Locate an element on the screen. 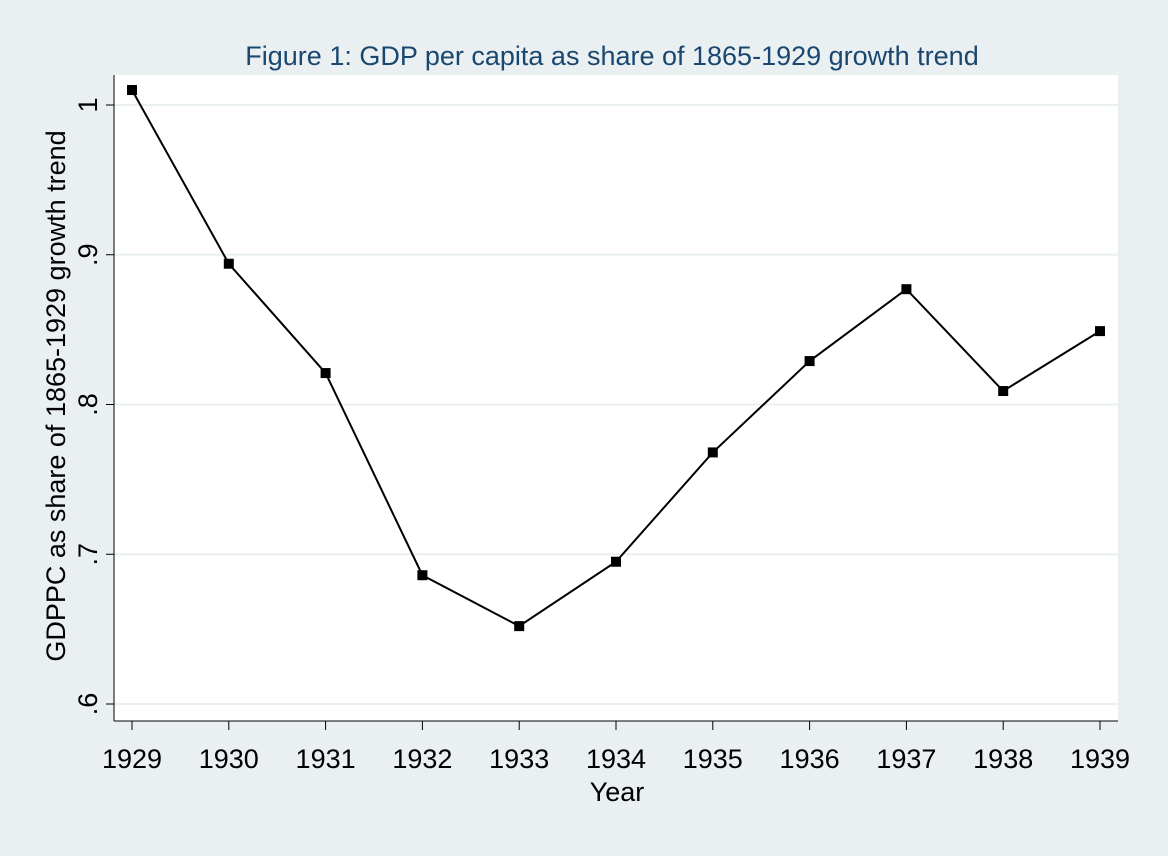 The image size is (1168, 856). y-tick-label: .7 is located at coordinates (88, 554).